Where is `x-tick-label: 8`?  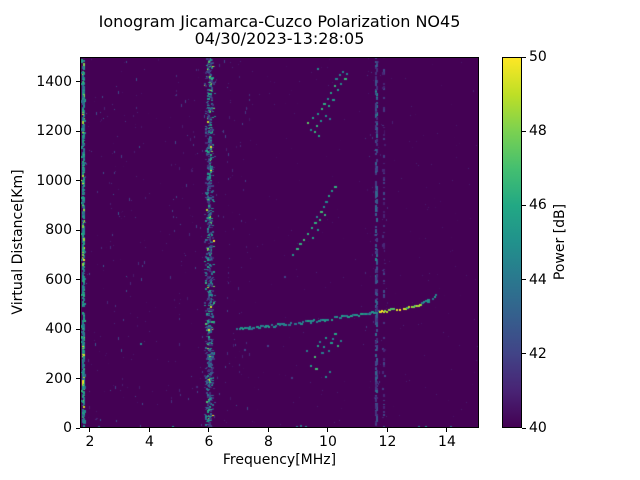 x-tick-label: 8 is located at coordinates (268, 442).